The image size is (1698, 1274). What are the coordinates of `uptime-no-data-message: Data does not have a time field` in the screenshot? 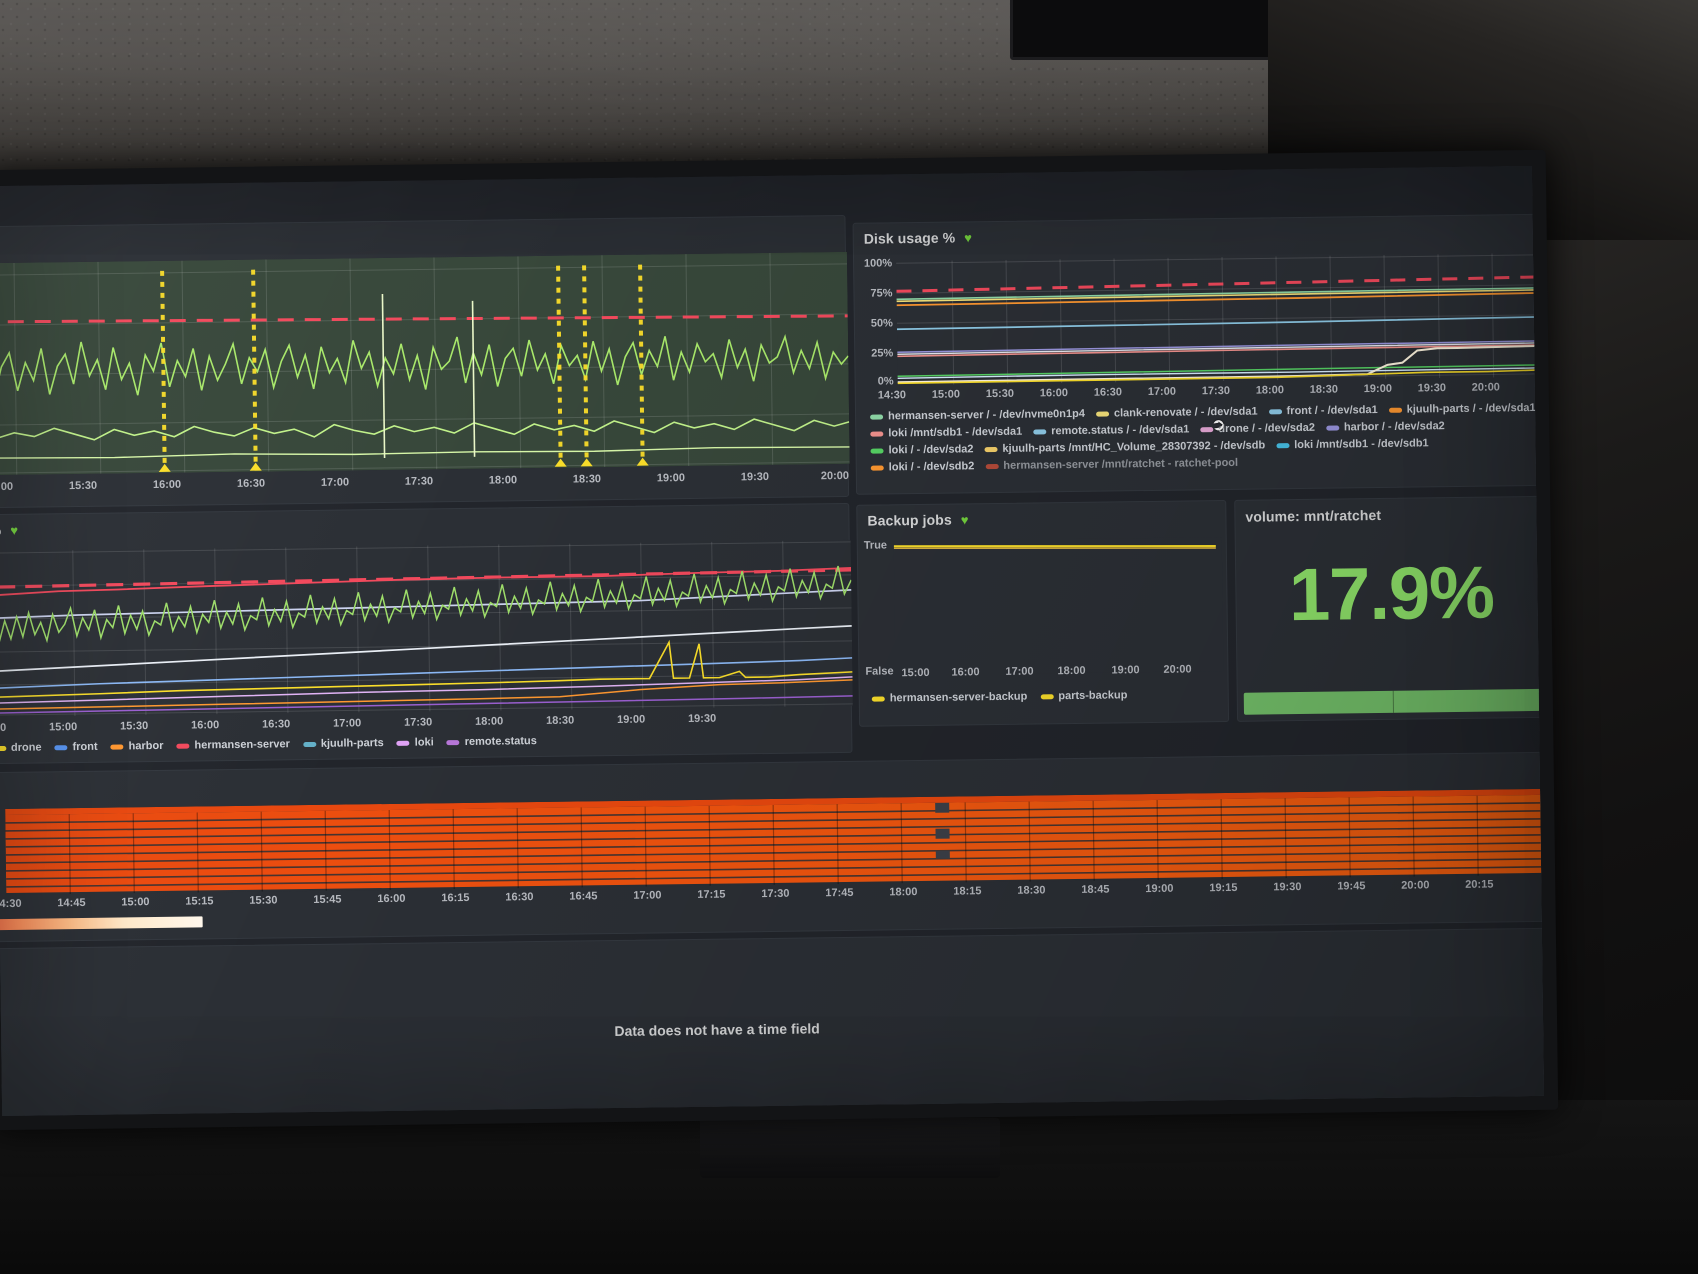 It's located at (717, 1030).